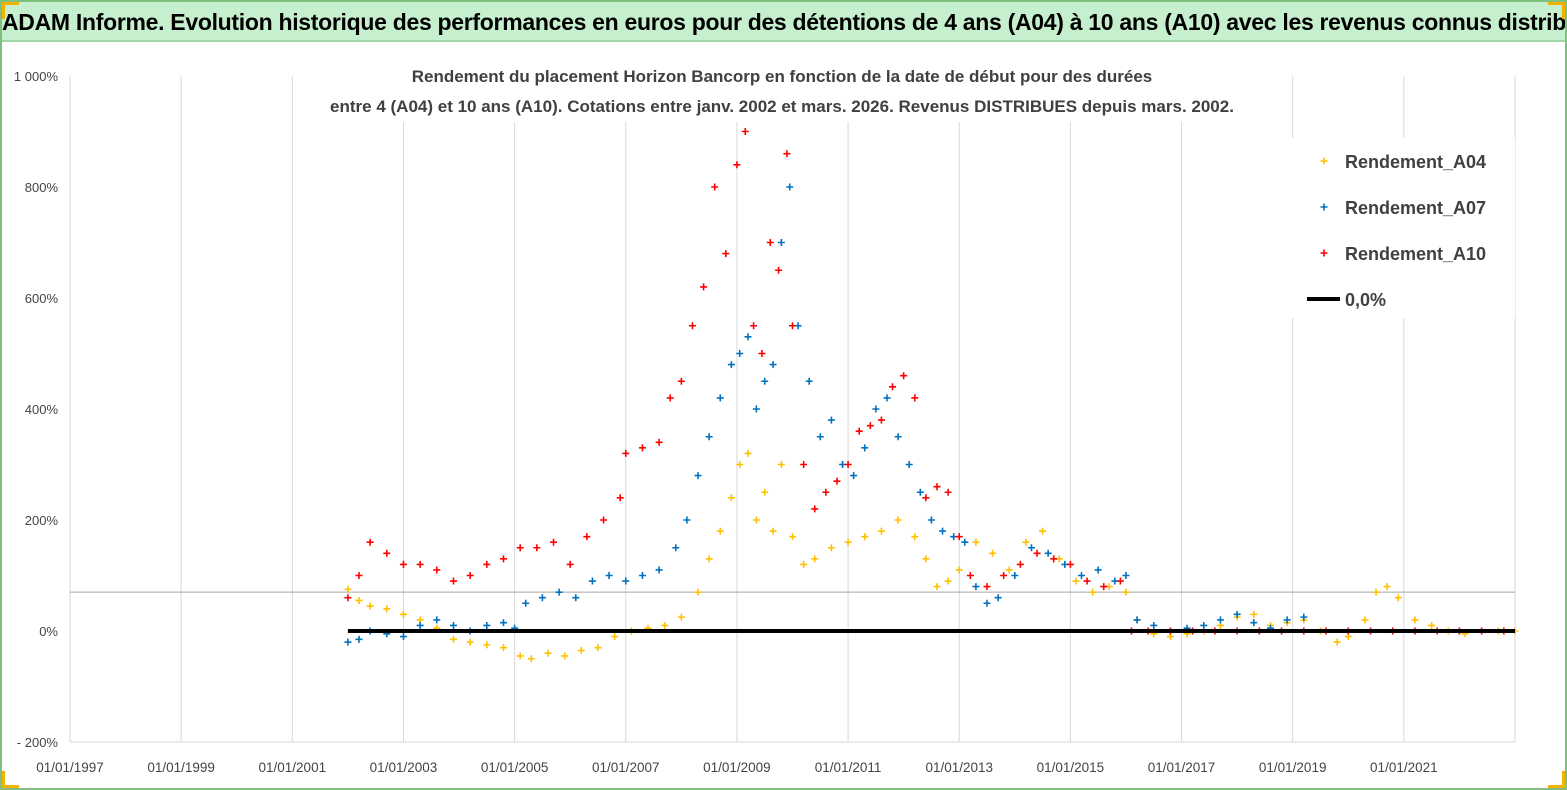 The width and height of the screenshot is (1567, 790). Describe the element at coordinates (1071, 767) in the screenshot. I see `x-tick-label: 01/01/2015` at that location.